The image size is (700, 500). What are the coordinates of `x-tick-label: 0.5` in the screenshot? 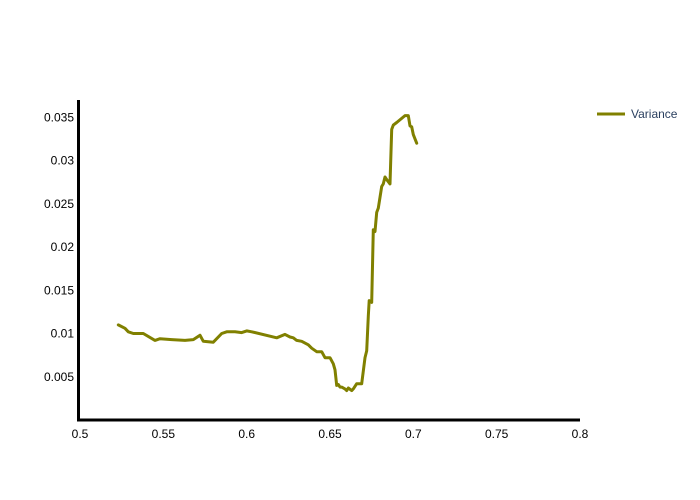 It's located at (80, 434).